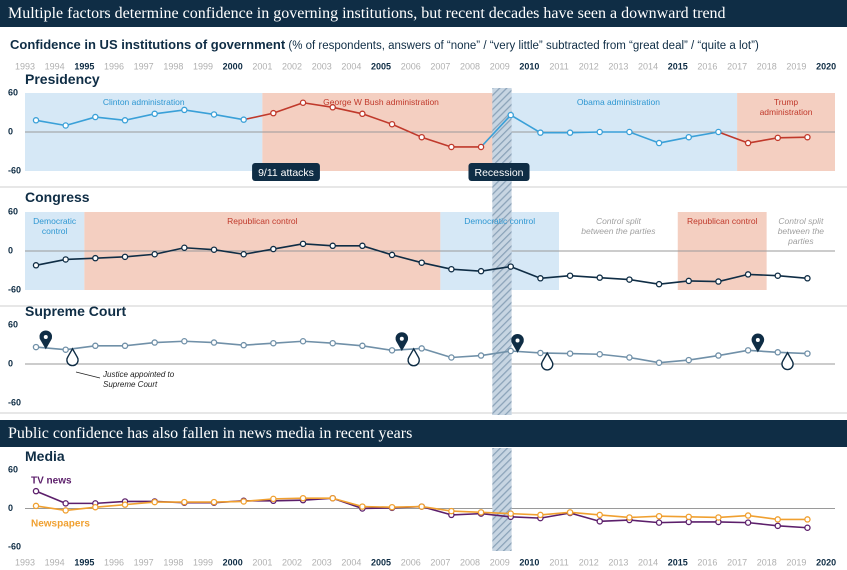 The width and height of the screenshot is (847, 570). I want to click on x-tick-label: 2017, so click(737, 66).